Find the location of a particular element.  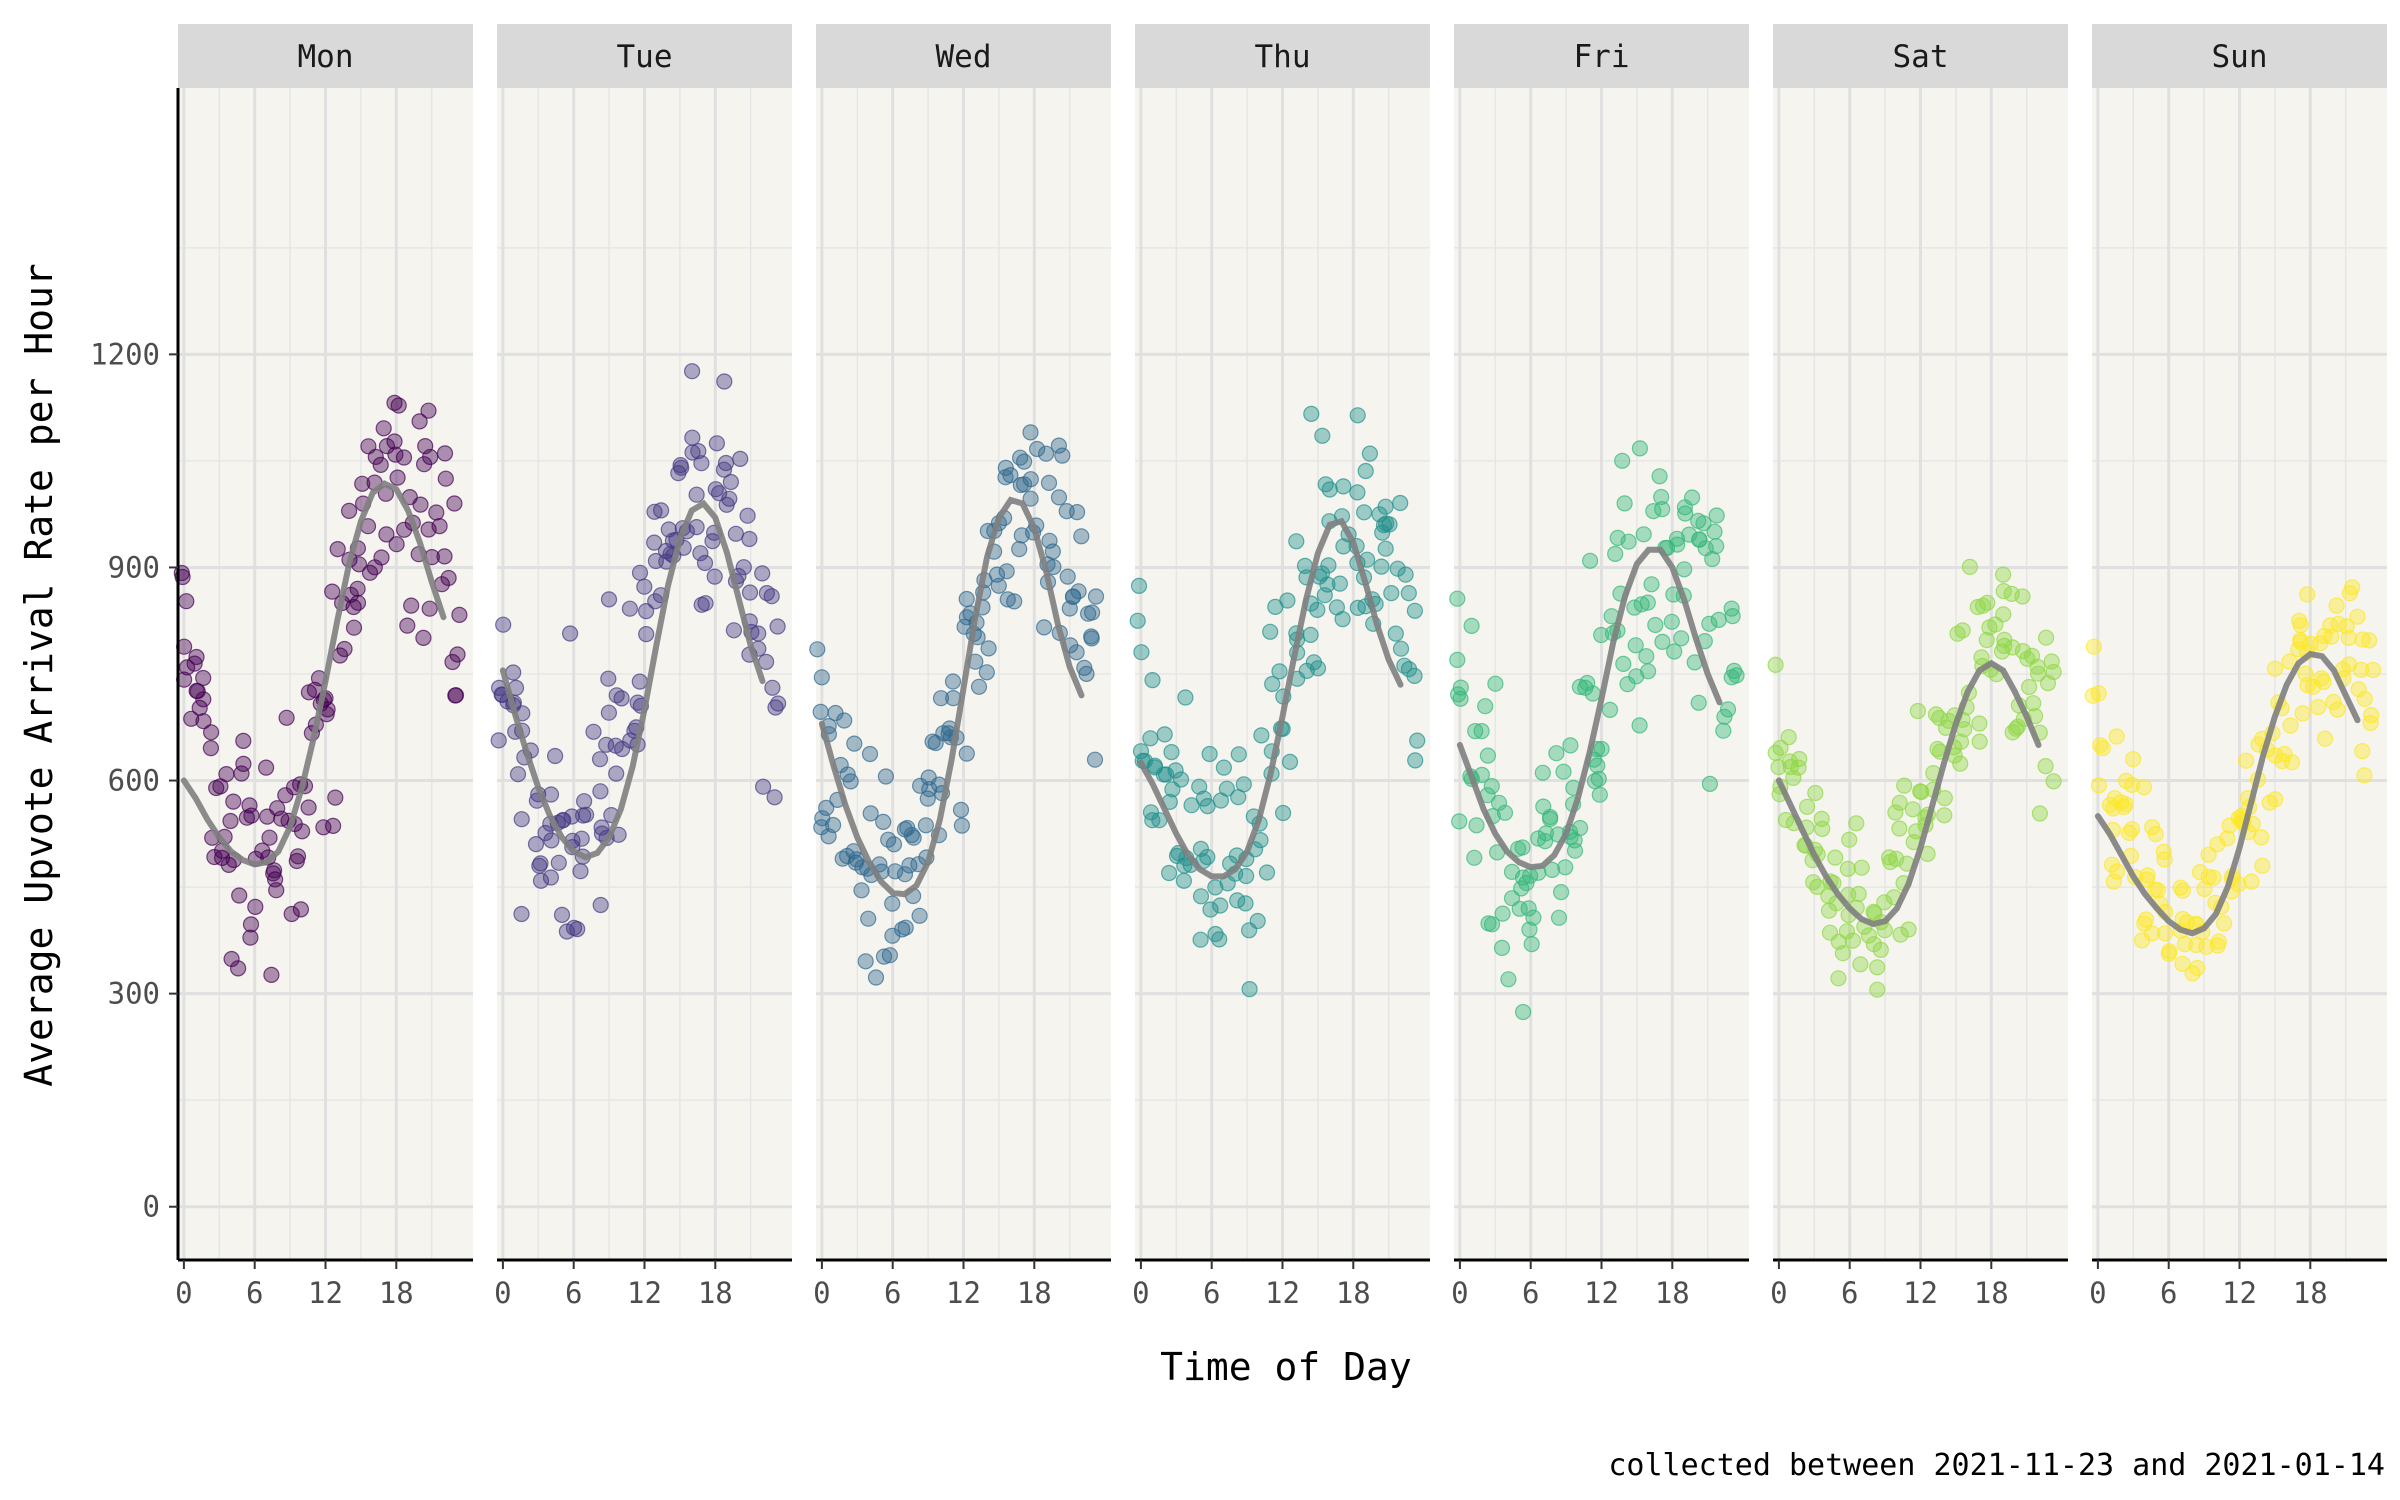

facet-strip-label: Wed is located at coordinates (964, 57).